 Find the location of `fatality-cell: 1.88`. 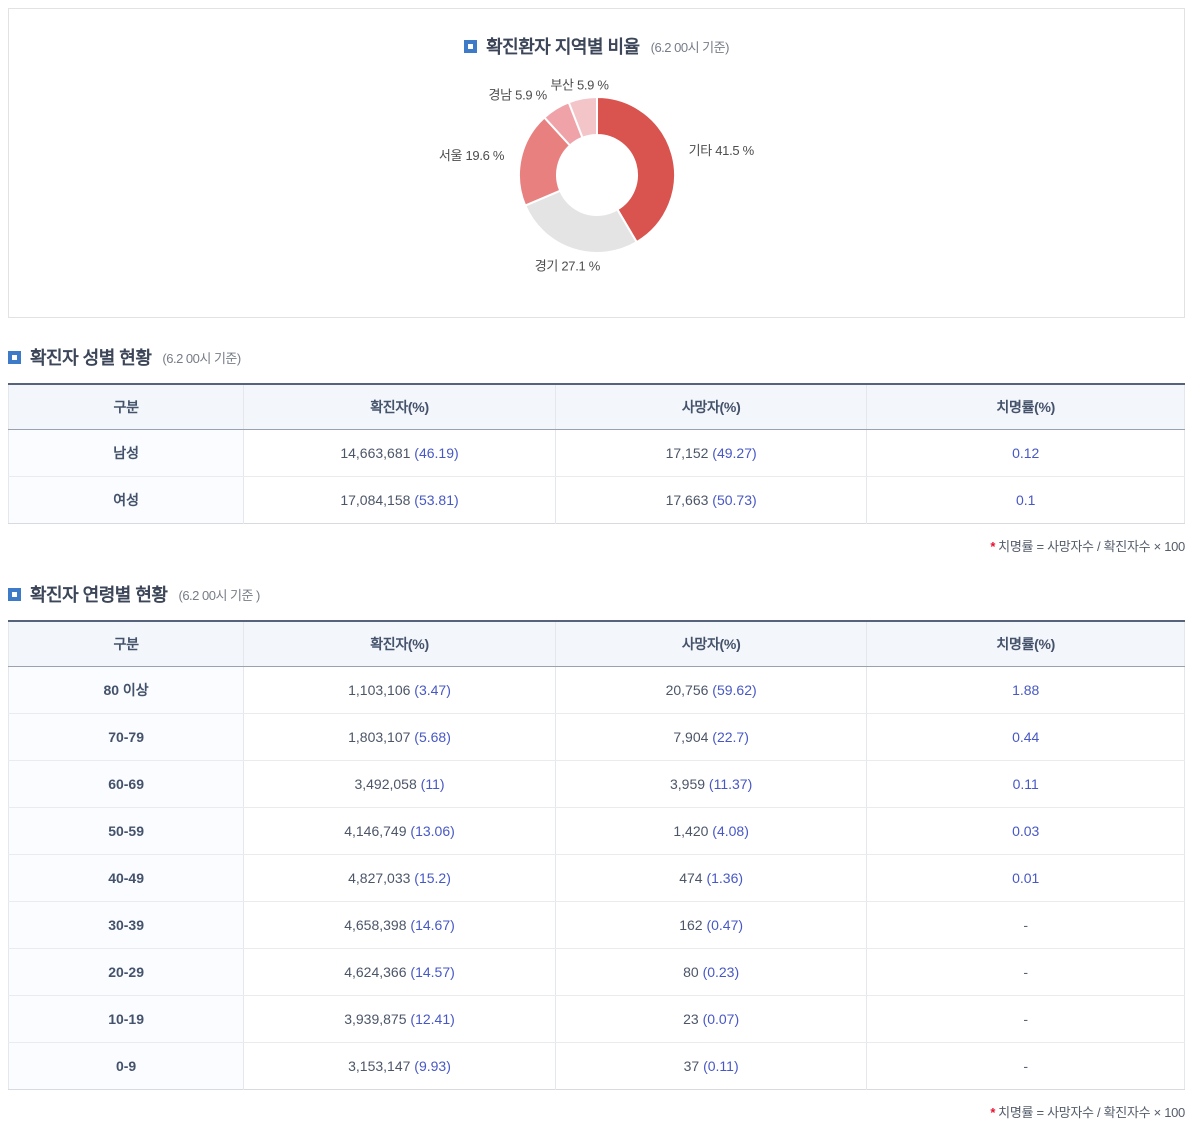

fatality-cell: 1.88 is located at coordinates (1025, 690).